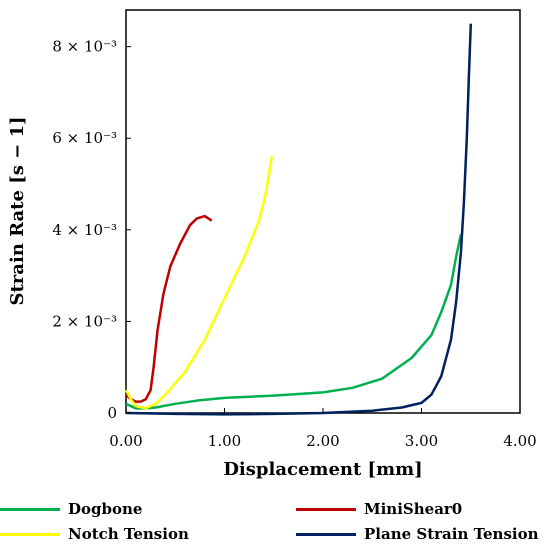 The image size is (550, 547). What do you see at coordinates (326, 534) in the screenshot?
I see `legend-swatch-plane-strain-tension` at bounding box center [326, 534].